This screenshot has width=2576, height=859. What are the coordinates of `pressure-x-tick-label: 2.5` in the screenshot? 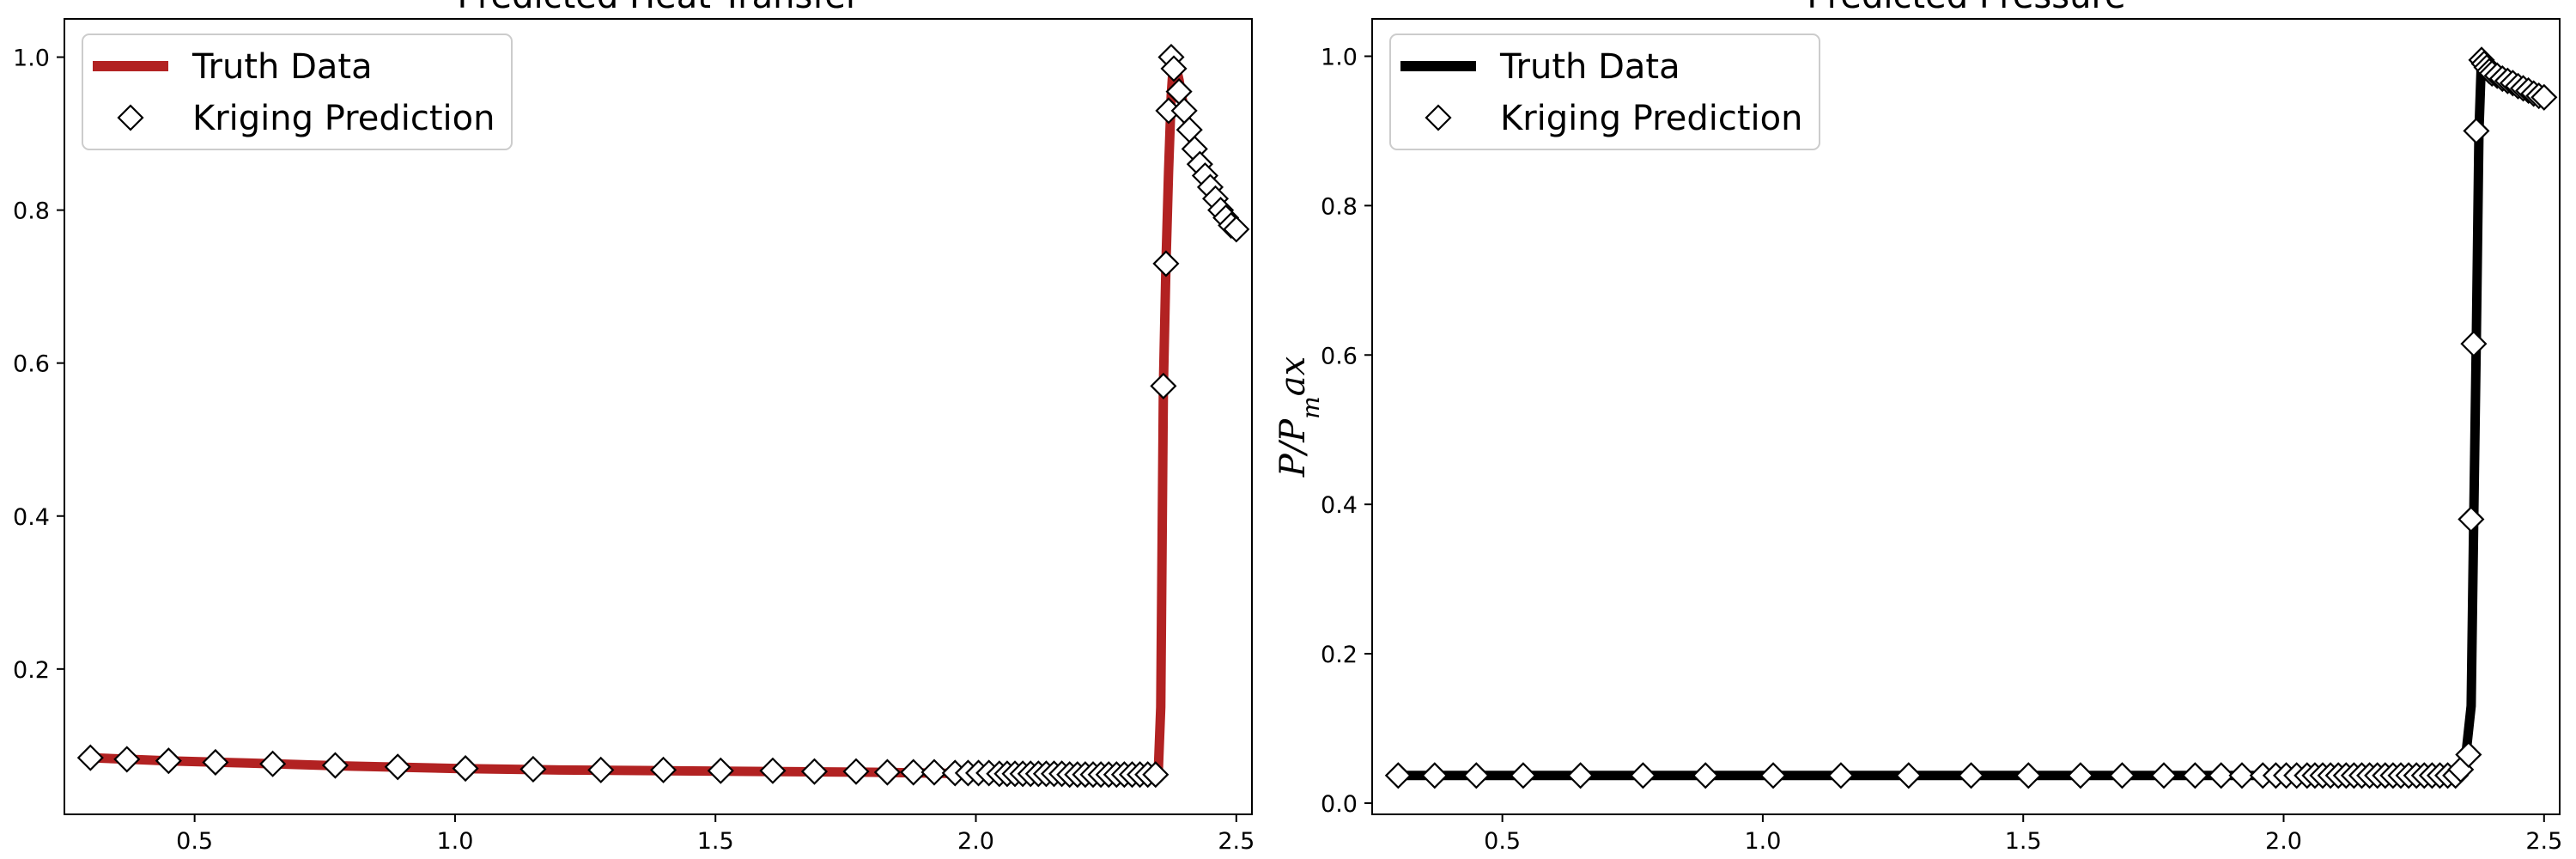 It's located at (2544, 842).